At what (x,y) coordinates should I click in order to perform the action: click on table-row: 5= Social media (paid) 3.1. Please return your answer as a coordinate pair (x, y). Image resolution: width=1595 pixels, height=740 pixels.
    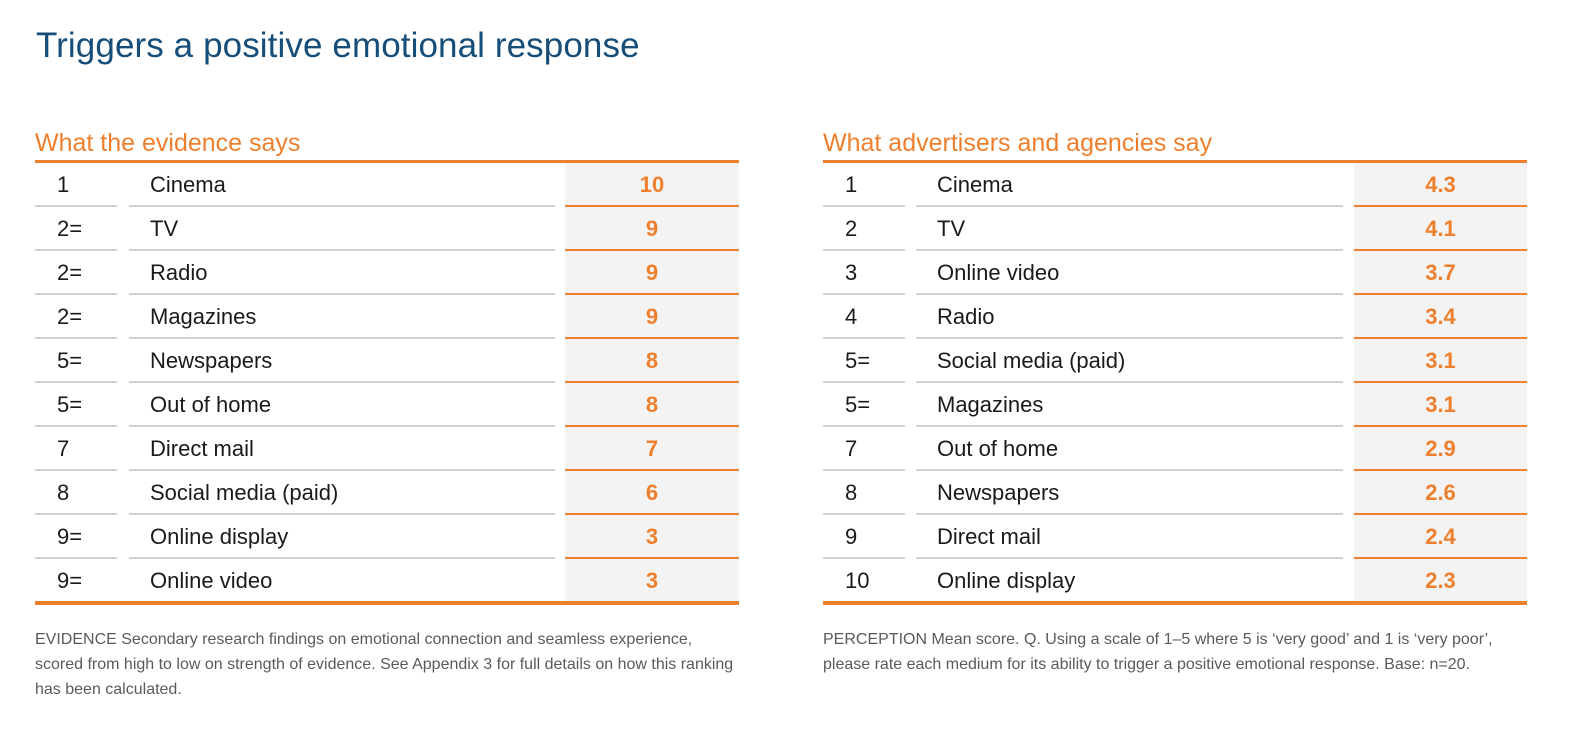
    Looking at the image, I should click on (1175, 361).